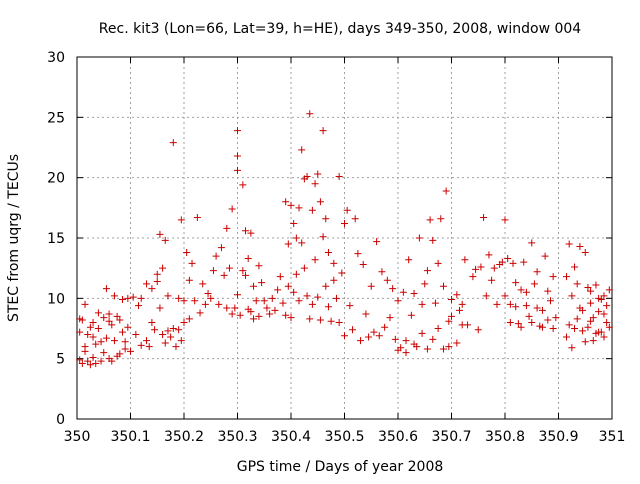  I want to click on y-tick-label: 5, so click(60, 360).